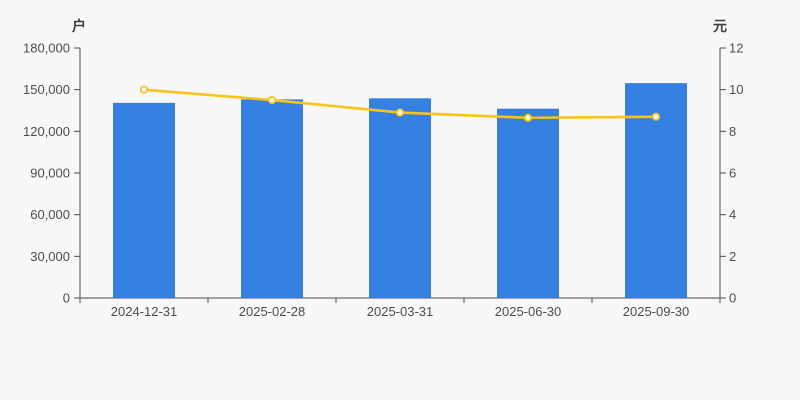  What do you see at coordinates (656, 311) in the screenshot?
I see `x-axis-tick-label: 2025-09-30` at bounding box center [656, 311].